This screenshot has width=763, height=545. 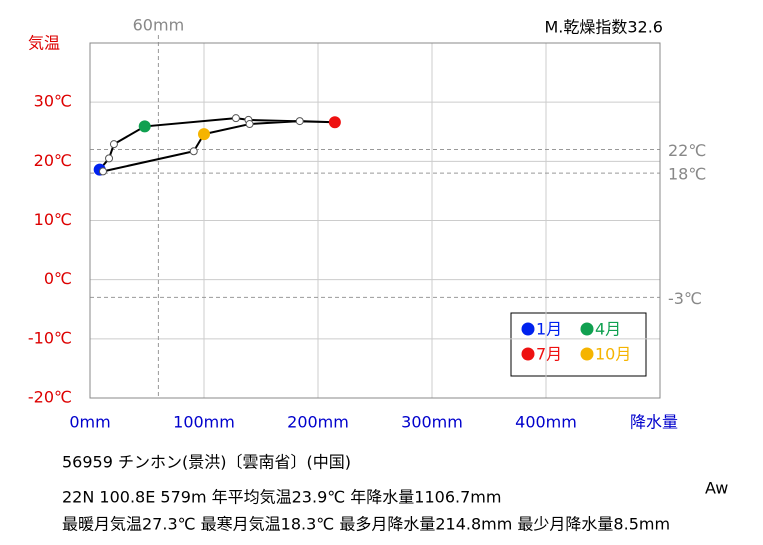 I want to click on legend-label: 1月, so click(x=549, y=329).